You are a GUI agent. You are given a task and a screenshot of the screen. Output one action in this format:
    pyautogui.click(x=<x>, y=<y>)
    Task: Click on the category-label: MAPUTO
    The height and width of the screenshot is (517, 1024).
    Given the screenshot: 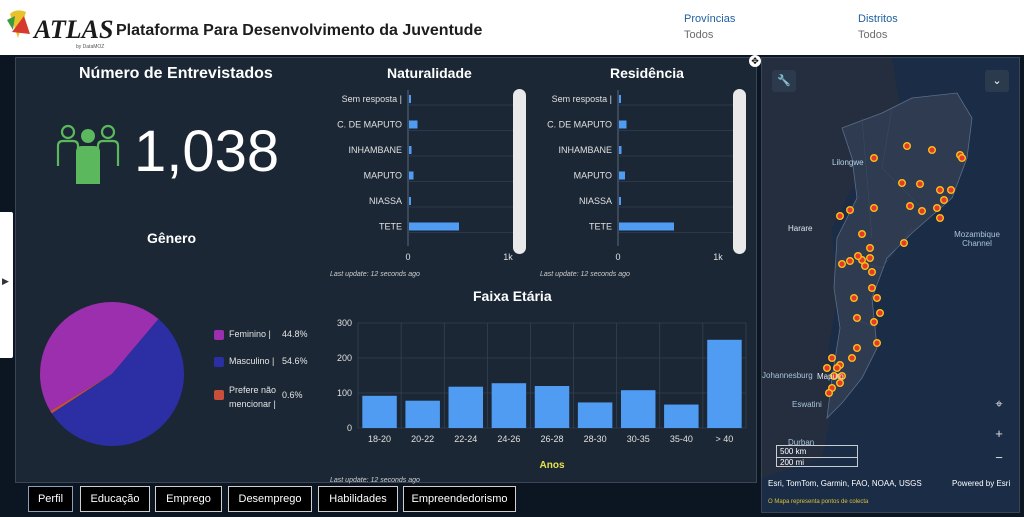 What is the action you would take?
    pyautogui.click(x=383, y=176)
    